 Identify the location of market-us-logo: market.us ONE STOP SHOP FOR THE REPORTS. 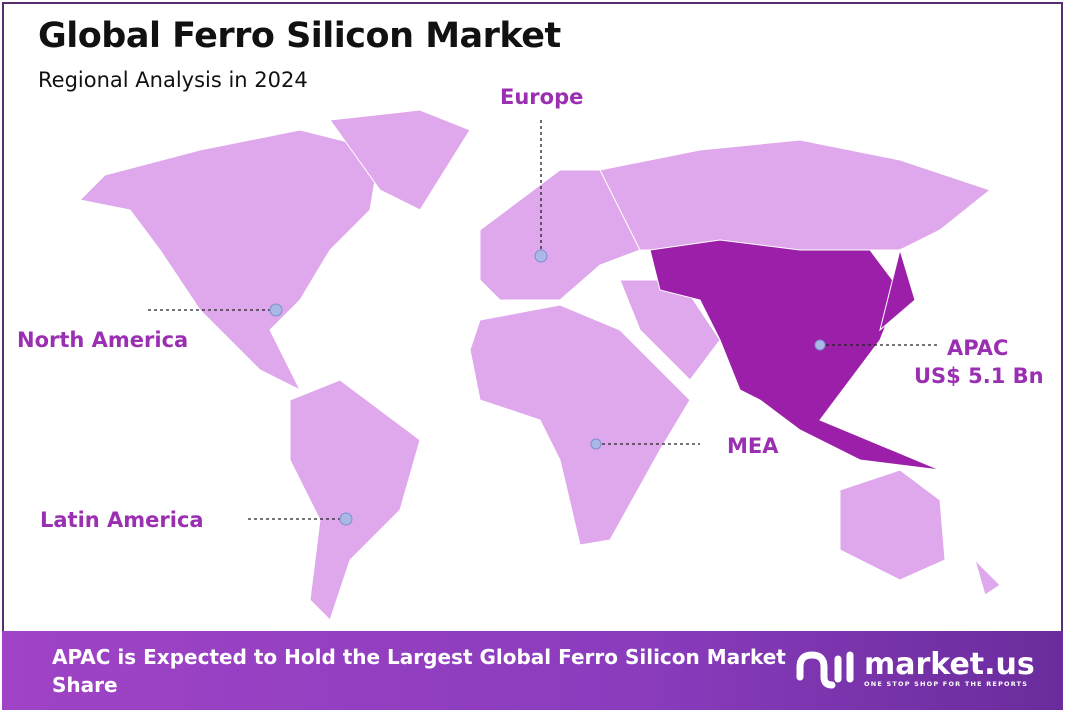
(913, 669).